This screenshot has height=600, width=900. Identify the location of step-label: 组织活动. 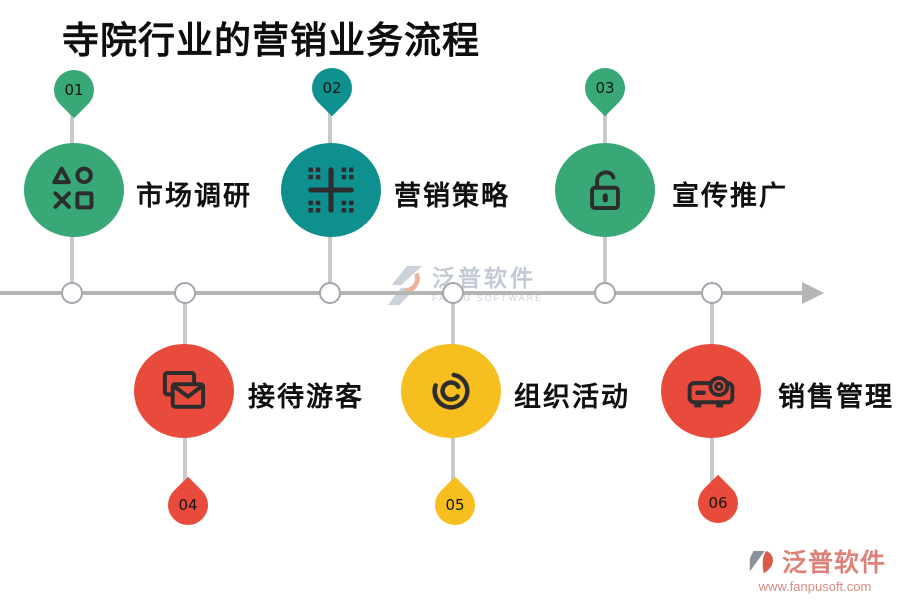
(572, 397).